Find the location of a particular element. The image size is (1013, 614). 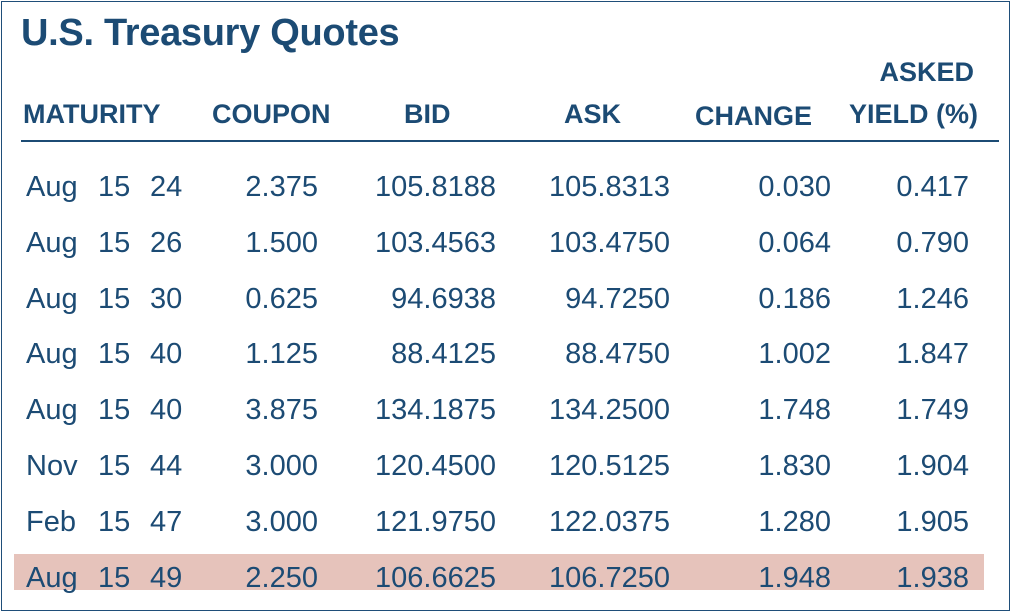

table-row-highlighted: Aug 15 49 2.250 106.6625 106.7250 1.948 1.938 is located at coordinates (506, 578).